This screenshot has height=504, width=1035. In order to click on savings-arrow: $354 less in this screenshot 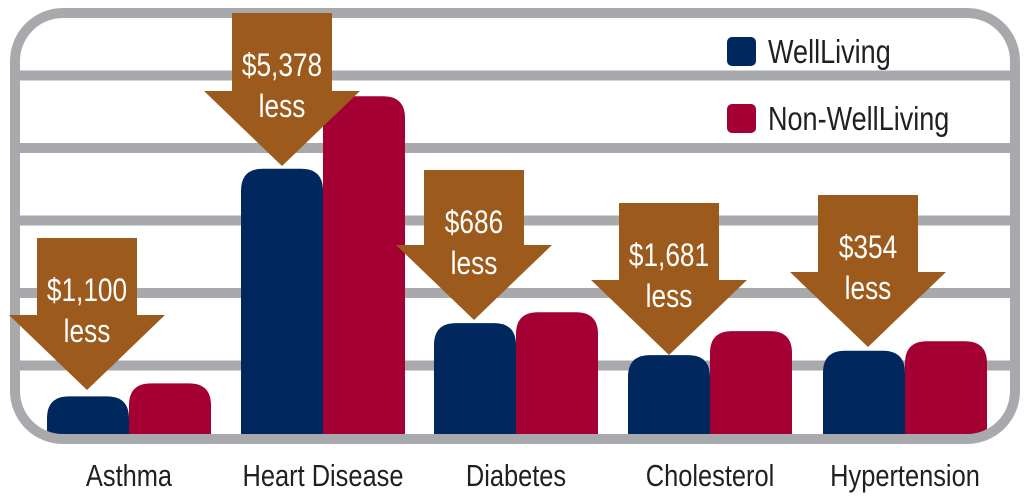, I will do `click(868, 271)`.